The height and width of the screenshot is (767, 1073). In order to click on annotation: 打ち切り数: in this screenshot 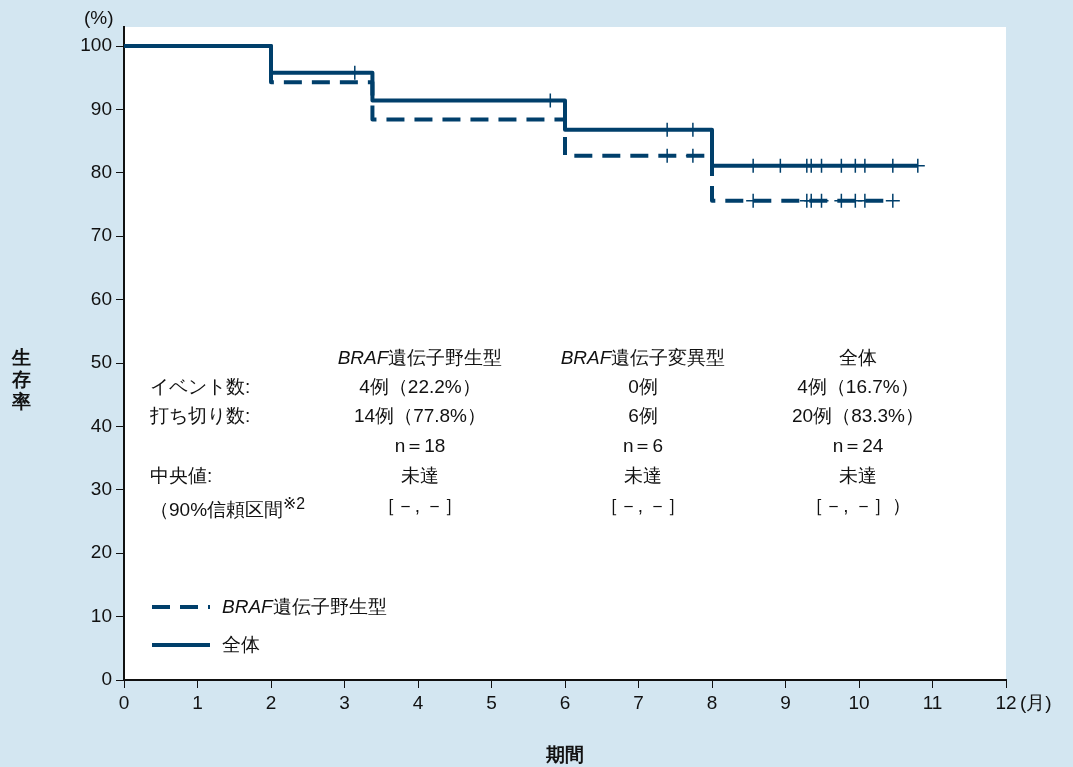, I will do `click(200, 415)`.